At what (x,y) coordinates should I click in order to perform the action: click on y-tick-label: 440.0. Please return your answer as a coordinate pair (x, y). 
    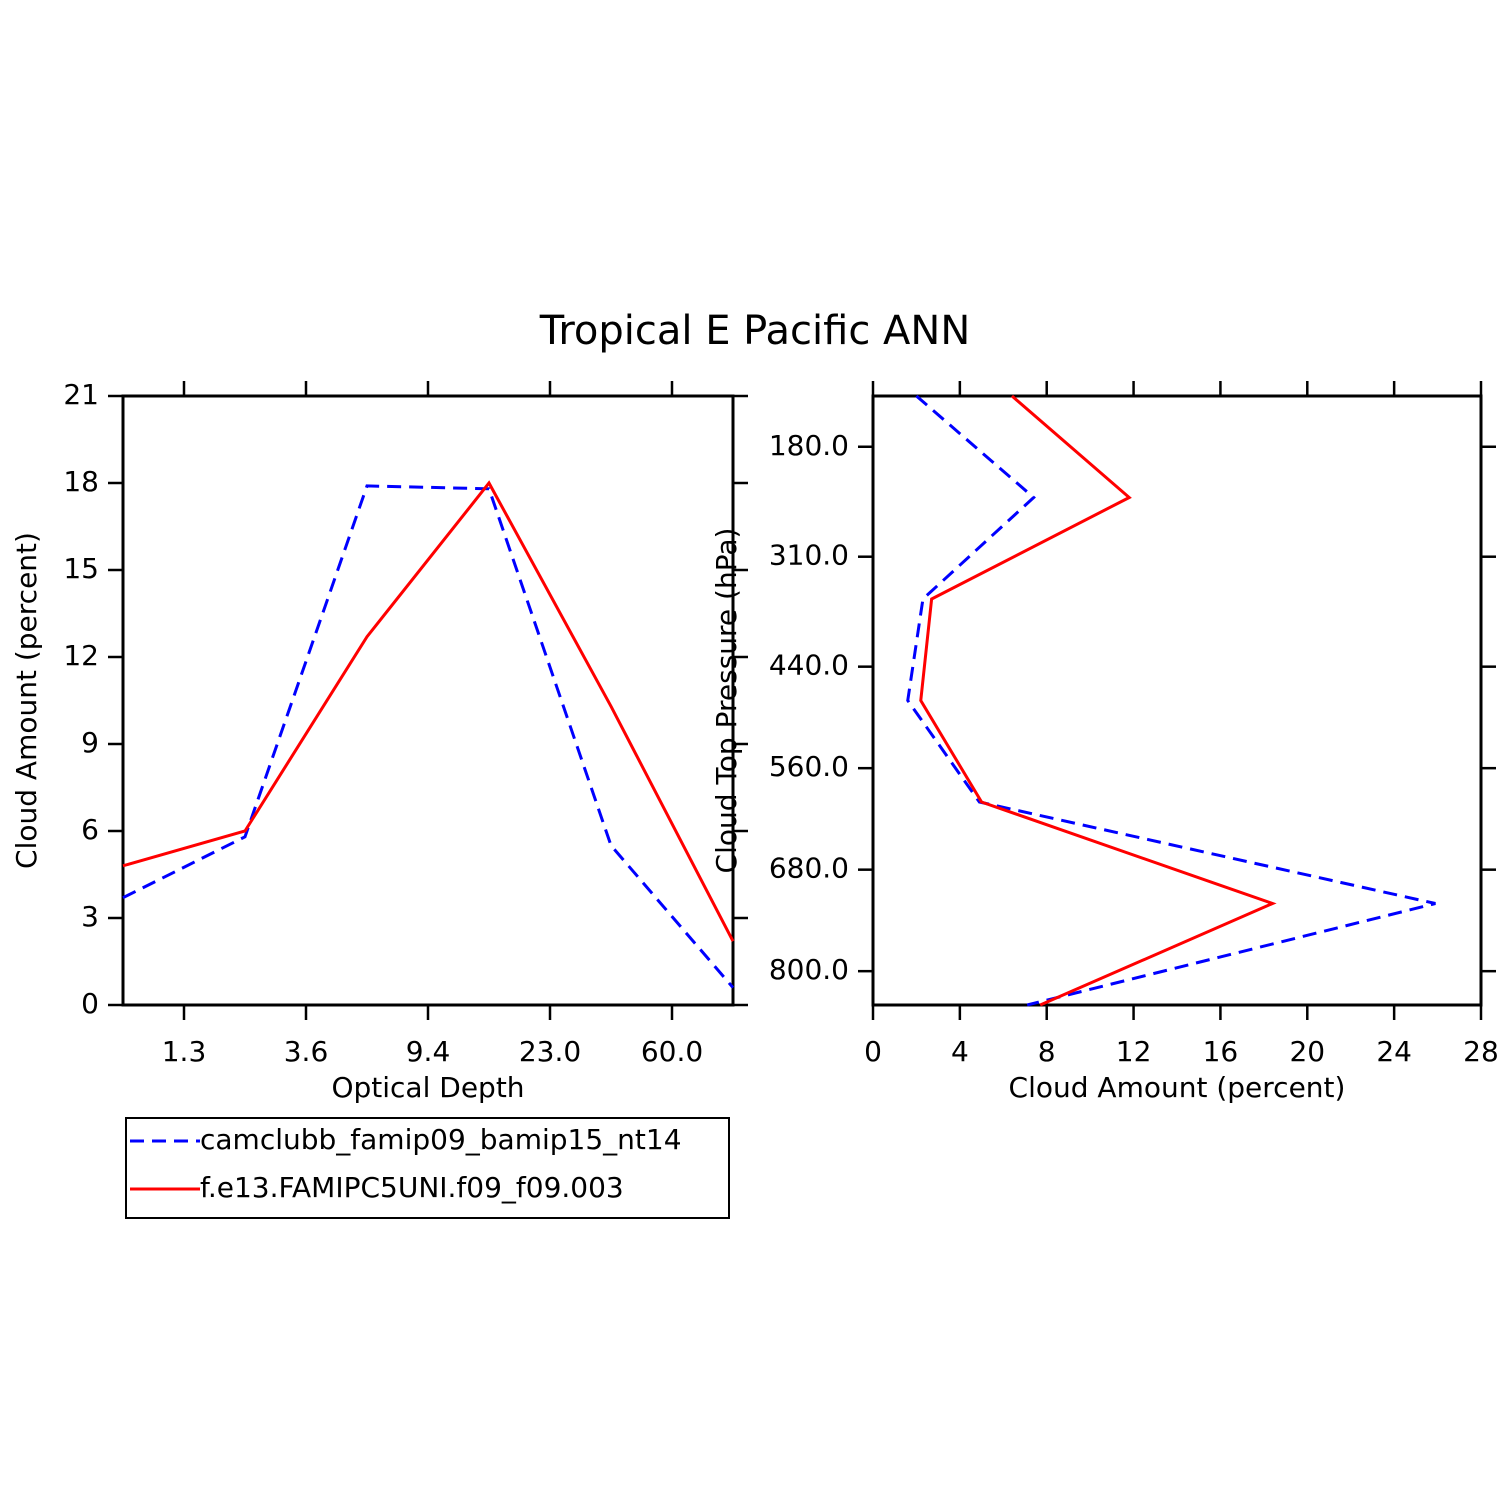
    Looking at the image, I should click on (809, 665).